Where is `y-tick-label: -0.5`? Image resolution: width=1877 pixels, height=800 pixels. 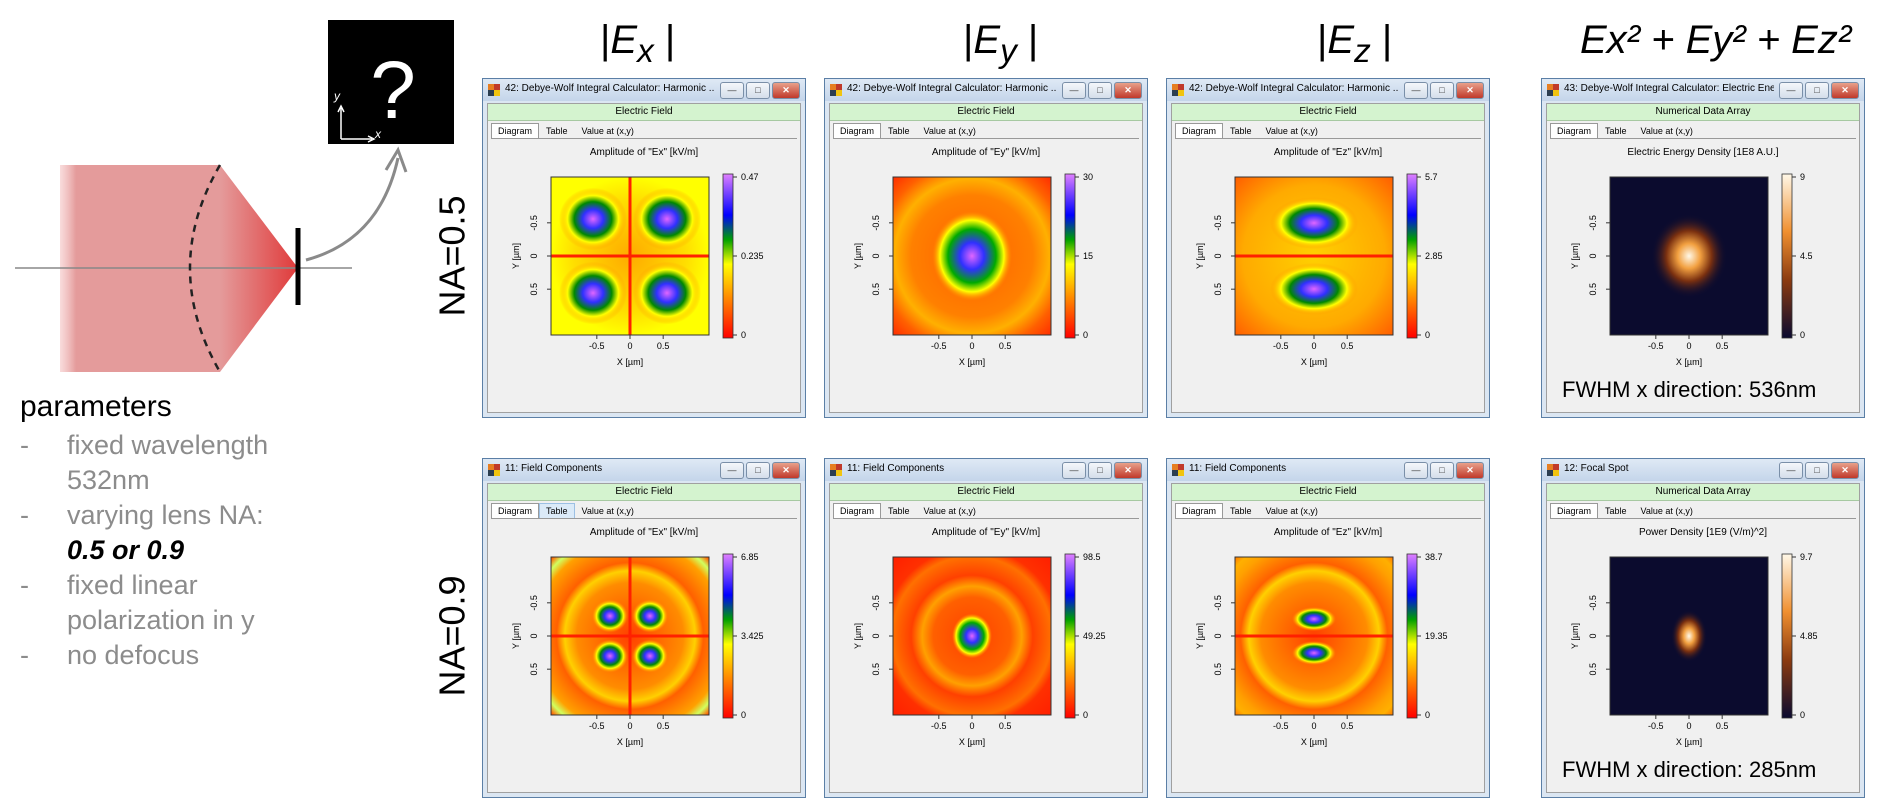
y-tick-label: -0.5 is located at coordinates (1593, 223).